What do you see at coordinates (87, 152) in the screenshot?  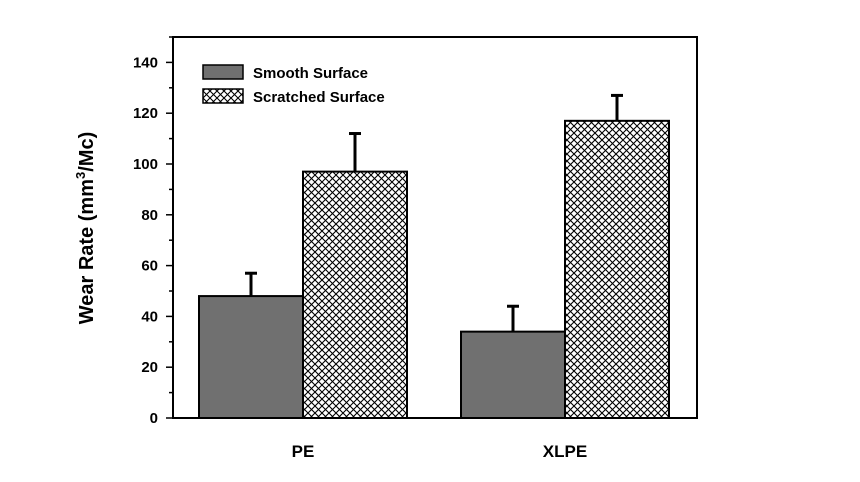 I see `y-axis-title-tail: /Mc)` at bounding box center [87, 152].